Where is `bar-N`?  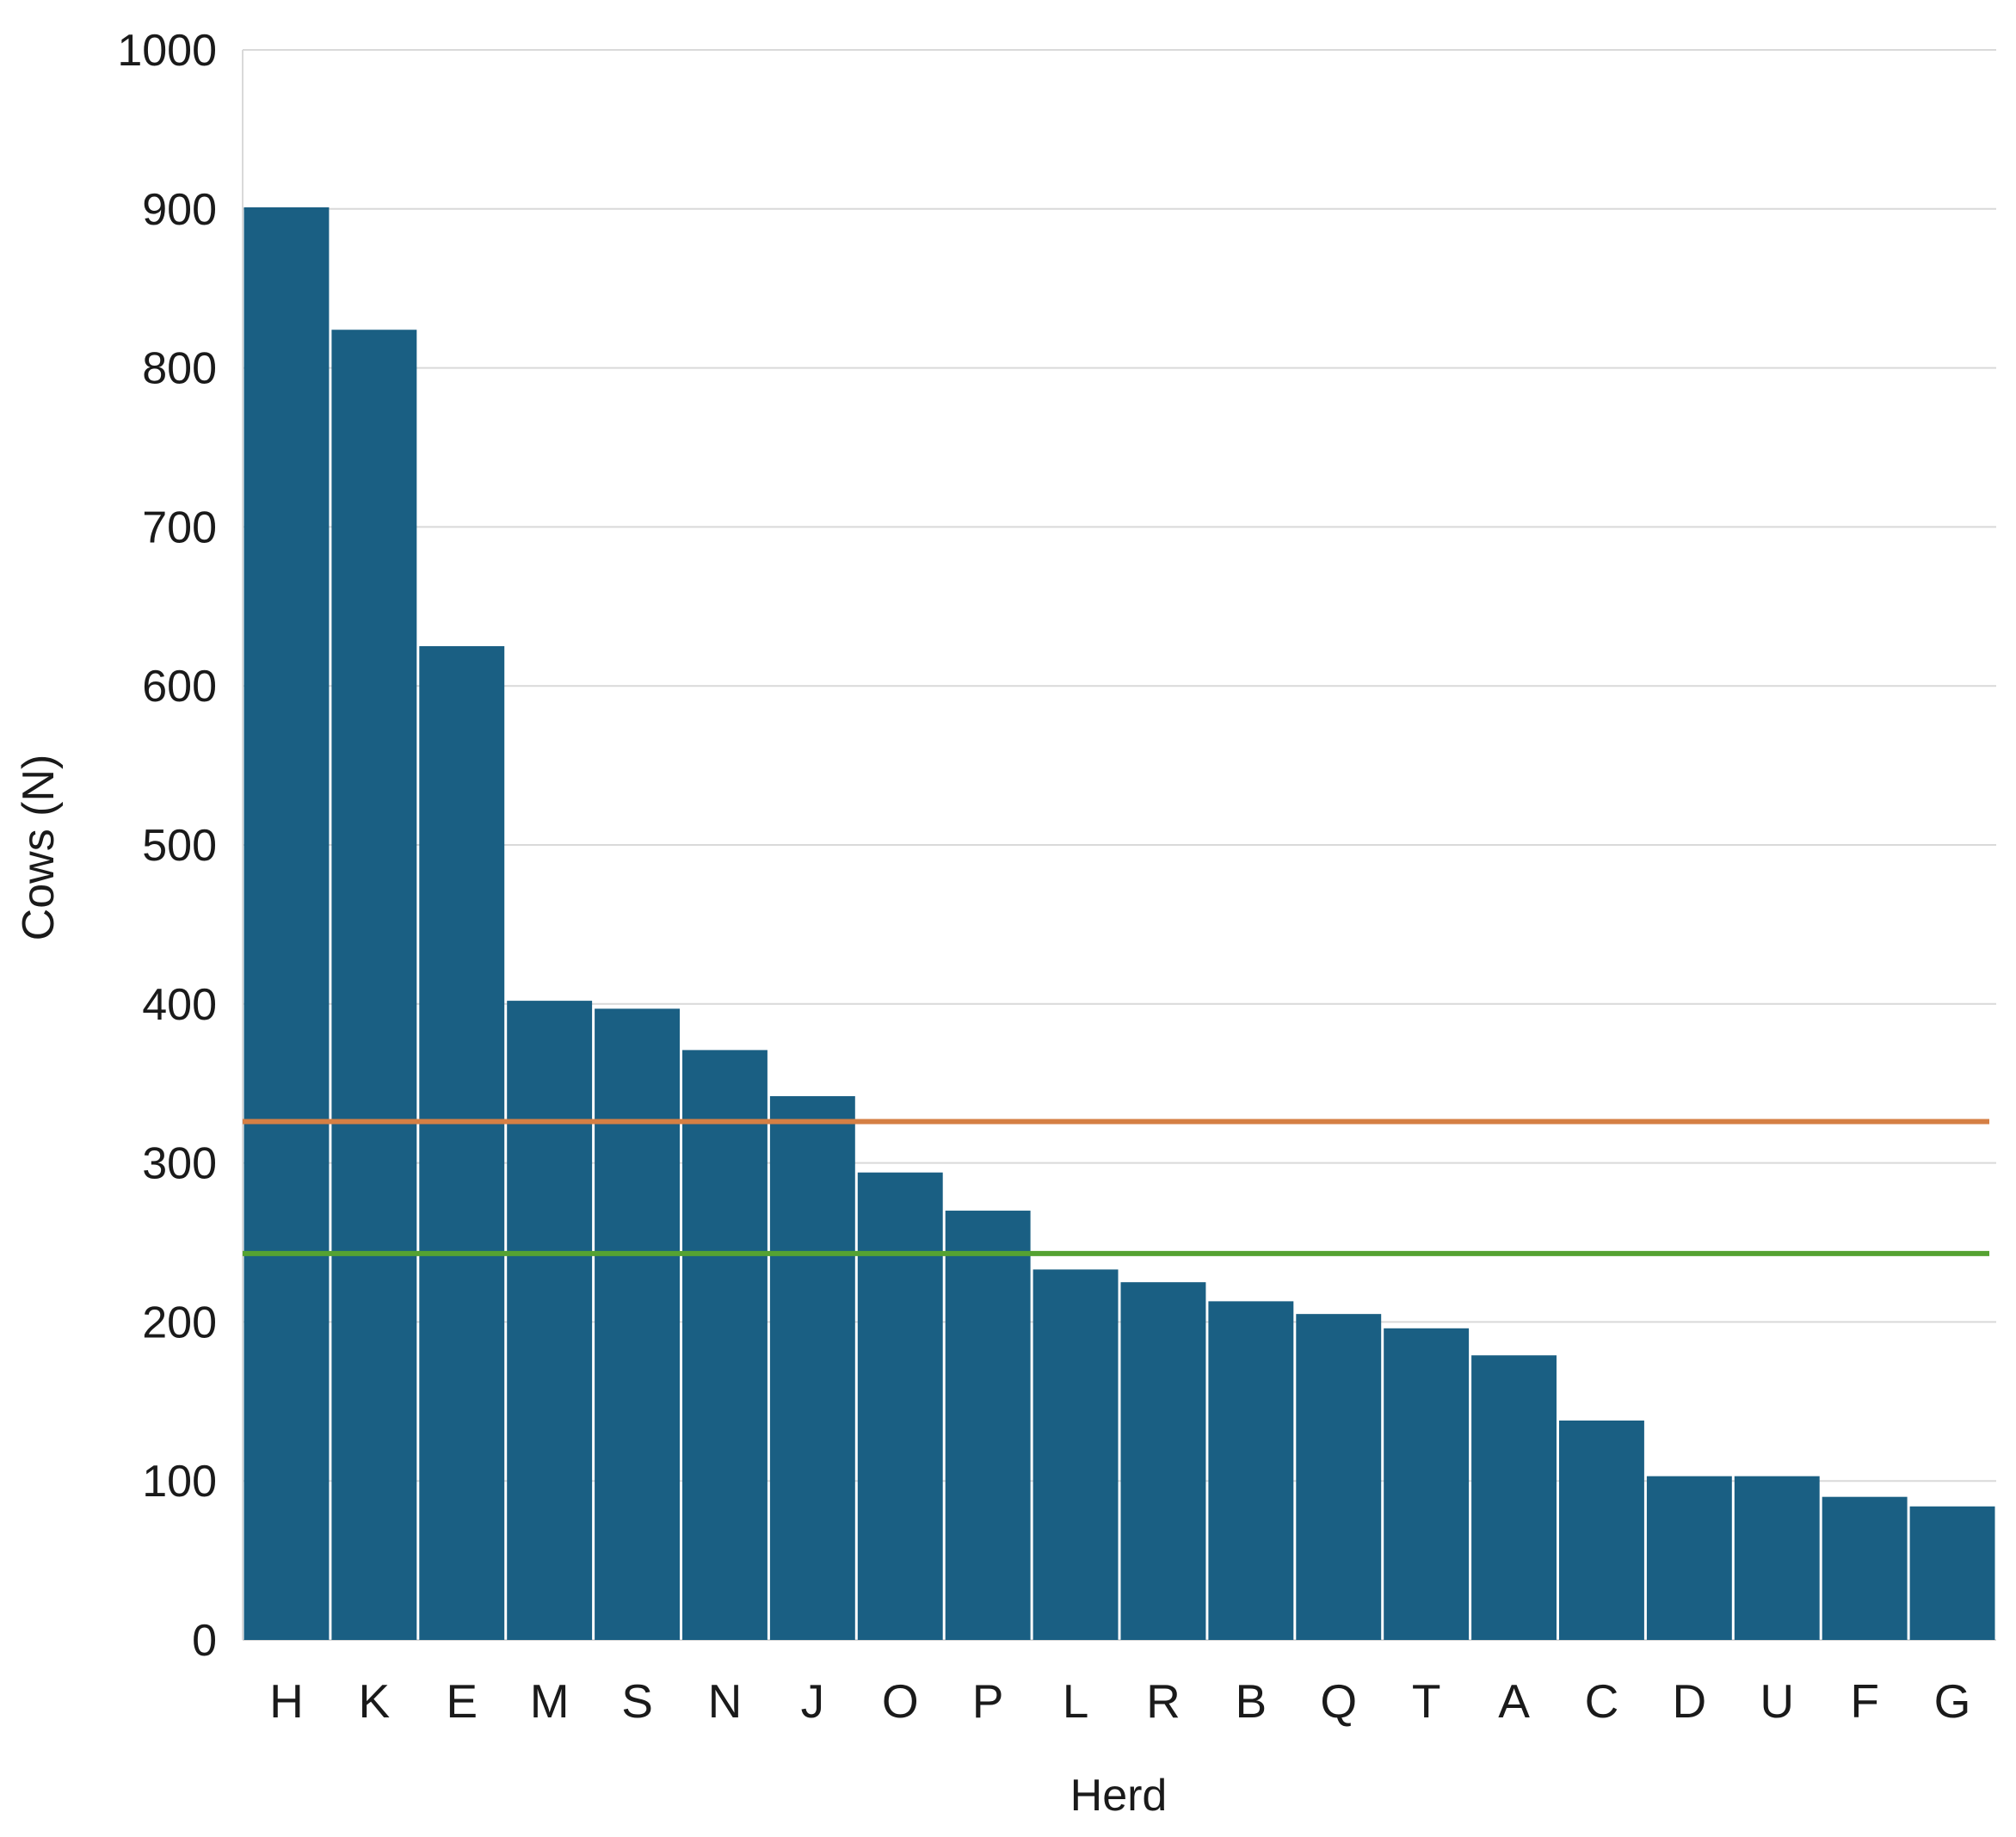 bar-N is located at coordinates (725, 1345).